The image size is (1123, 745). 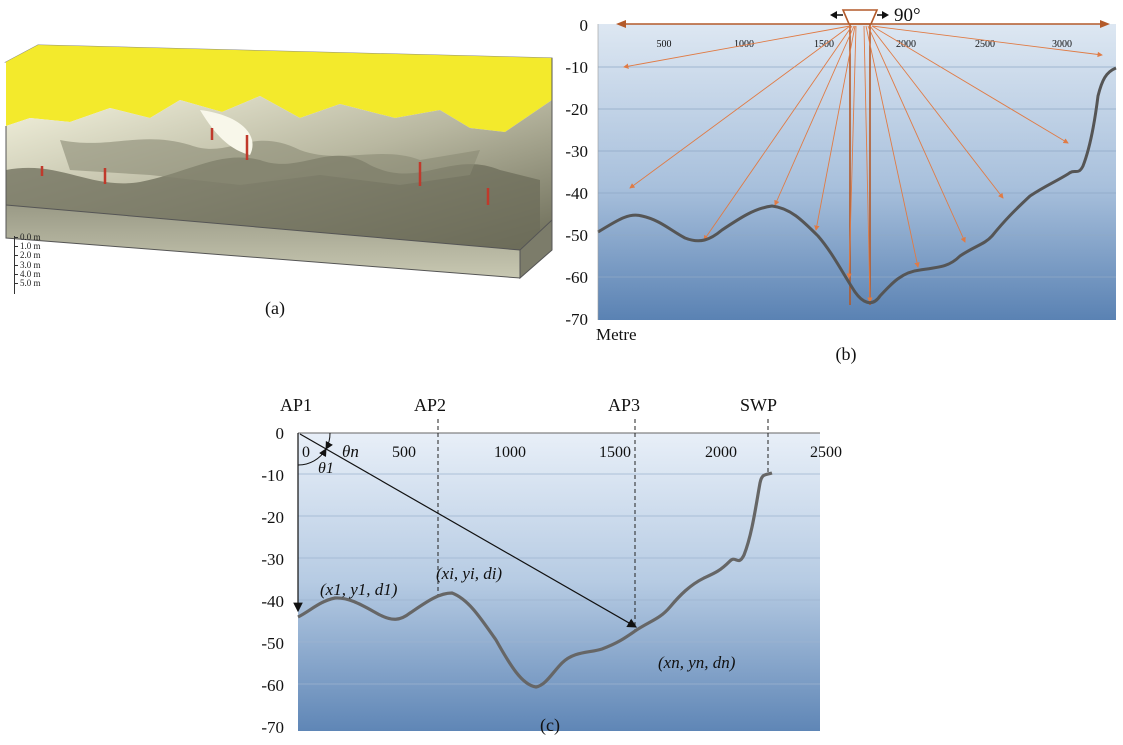 I want to click on theta-n-arc, so click(x=329, y=441).